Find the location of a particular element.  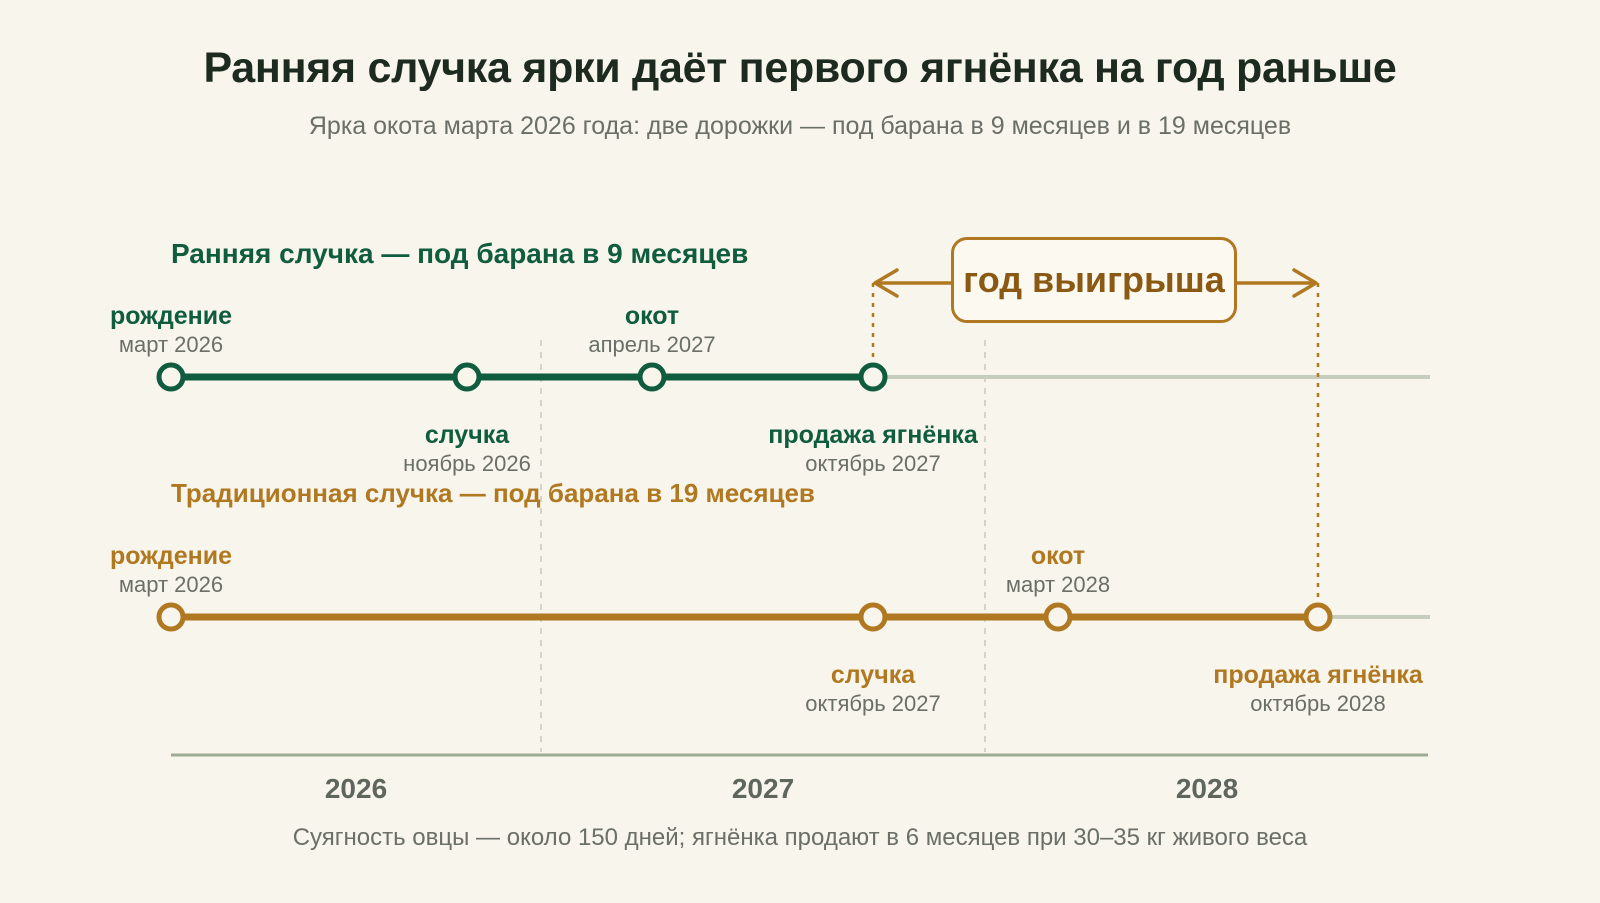

early-event-lambing: окот апрель 2027 is located at coordinates (651, 330).